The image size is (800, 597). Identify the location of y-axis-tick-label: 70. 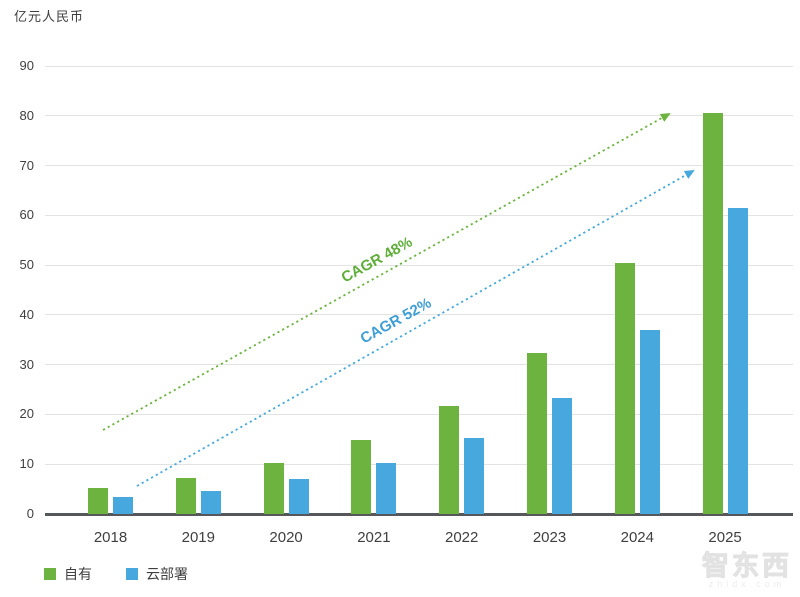
(26, 165).